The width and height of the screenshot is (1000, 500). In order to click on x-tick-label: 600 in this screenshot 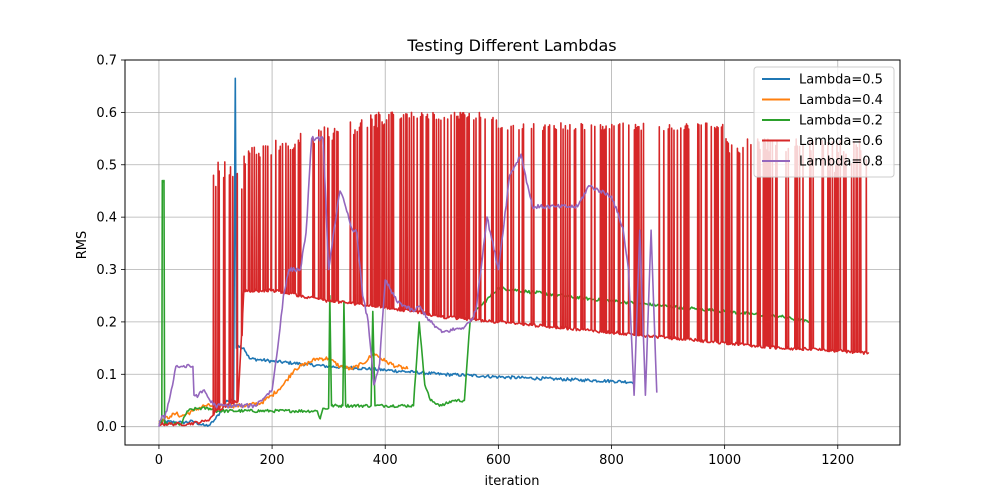, I will do `click(498, 460)`.